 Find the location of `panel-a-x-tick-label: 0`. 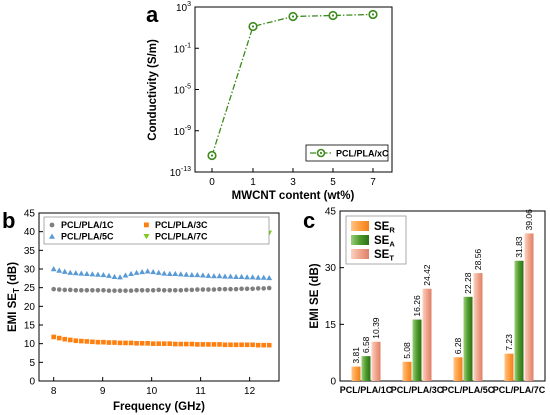

panel-a-x-tick-label: 0 is located at coordinates (212, 182).